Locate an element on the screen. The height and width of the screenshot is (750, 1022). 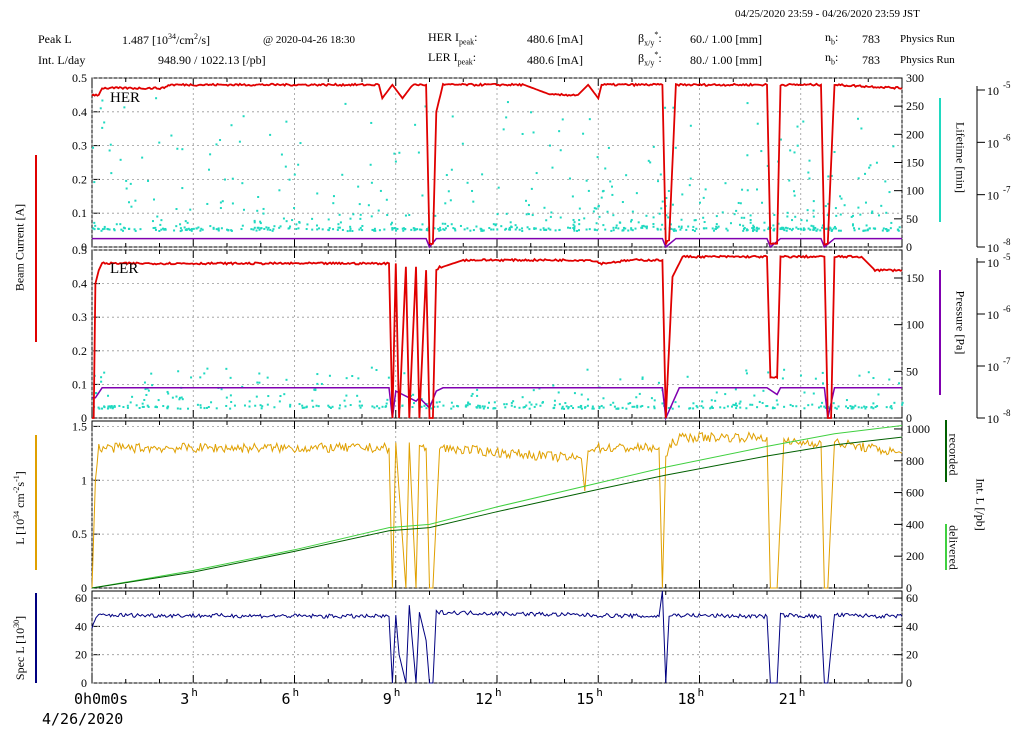
ler-beta-label: βx/y*: is located at coordinates (650, 59).